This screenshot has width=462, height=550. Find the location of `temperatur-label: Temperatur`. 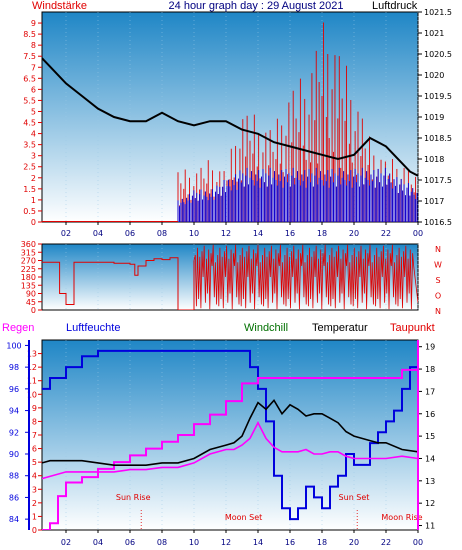

temperatur-label: Temperatur is located at coordinates (340, 328).